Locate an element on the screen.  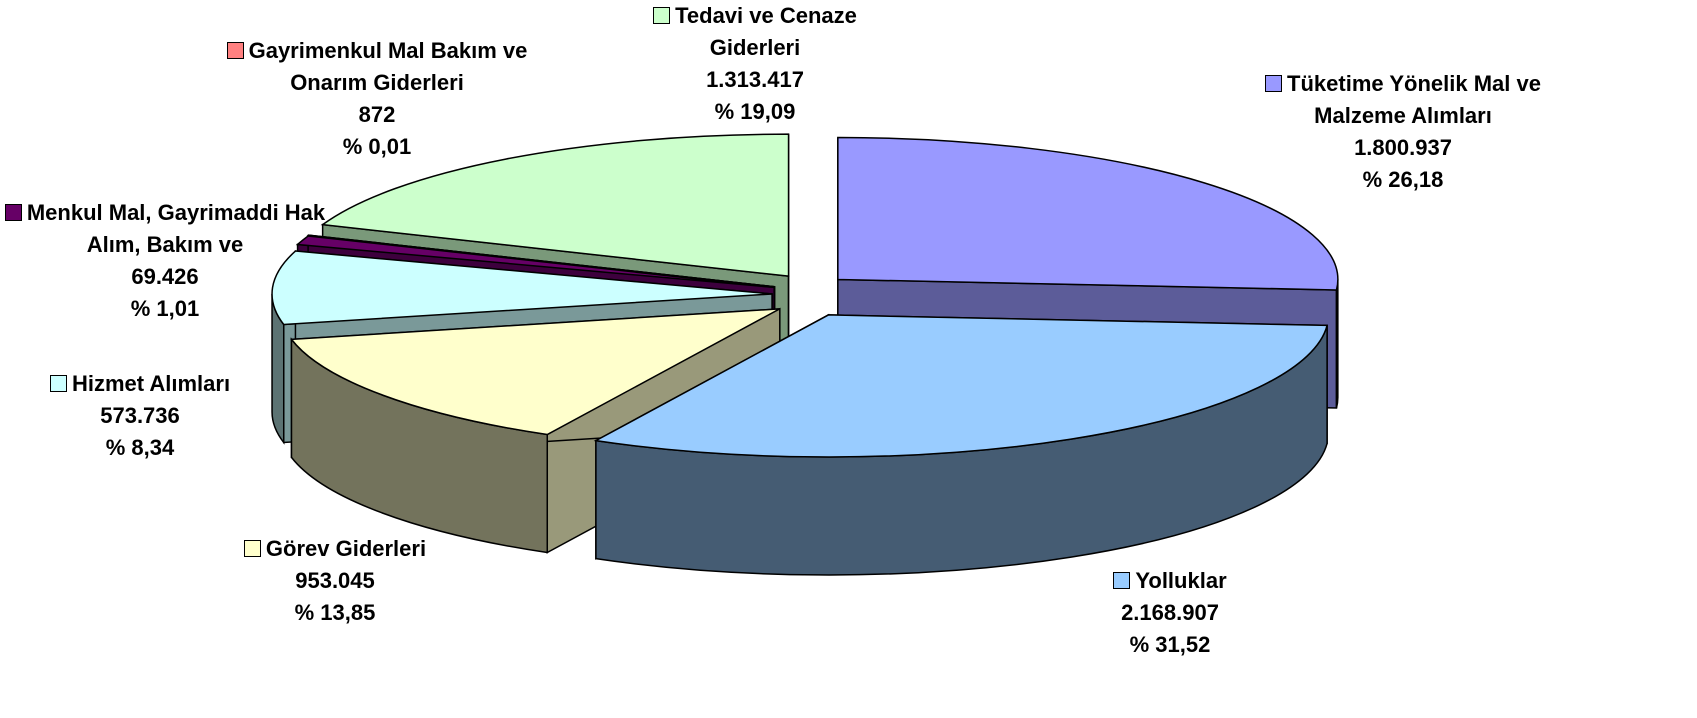
value-label: 1.313.417 is located at coordinates (755, 79).